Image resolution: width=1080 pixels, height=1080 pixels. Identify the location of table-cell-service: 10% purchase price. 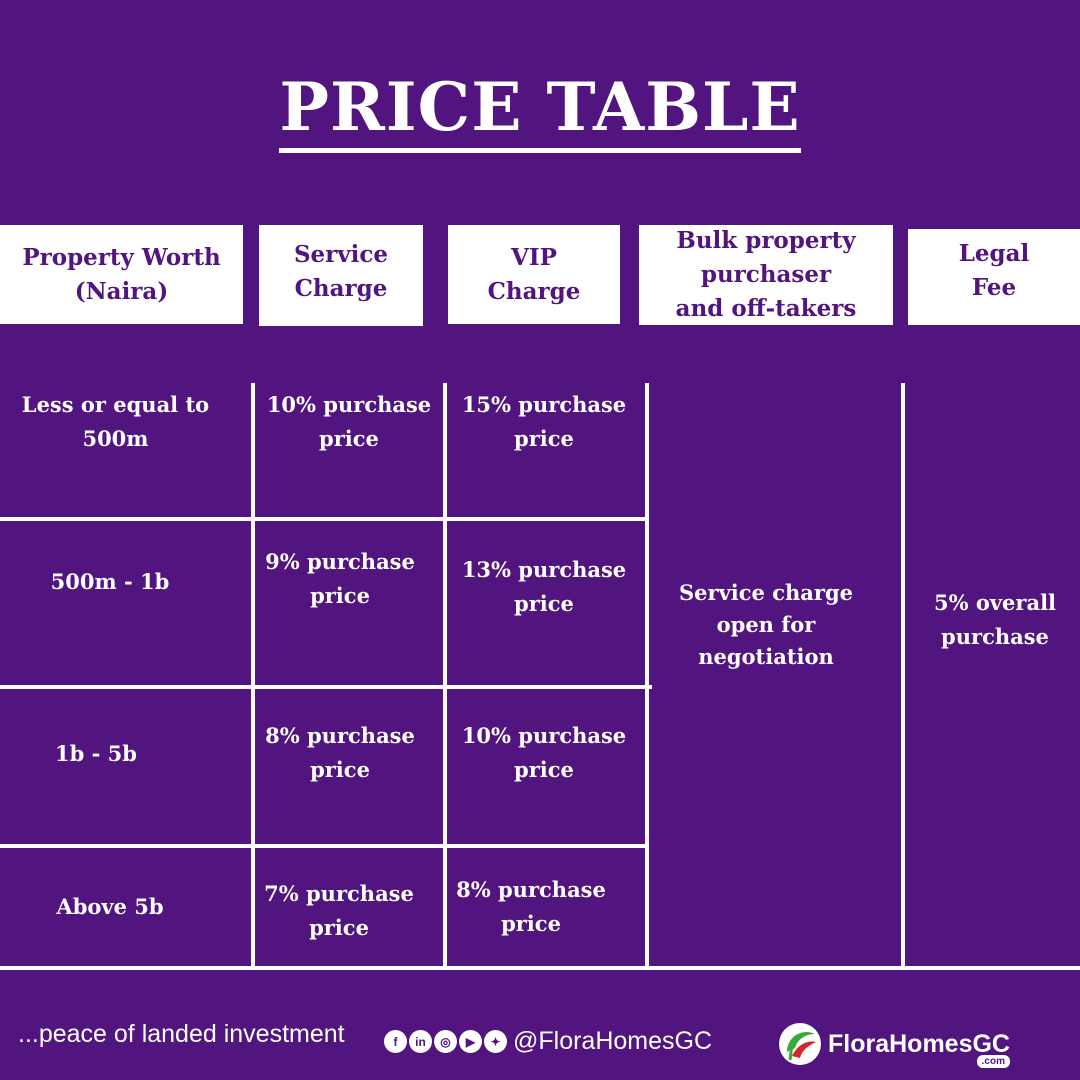
(349, 421).